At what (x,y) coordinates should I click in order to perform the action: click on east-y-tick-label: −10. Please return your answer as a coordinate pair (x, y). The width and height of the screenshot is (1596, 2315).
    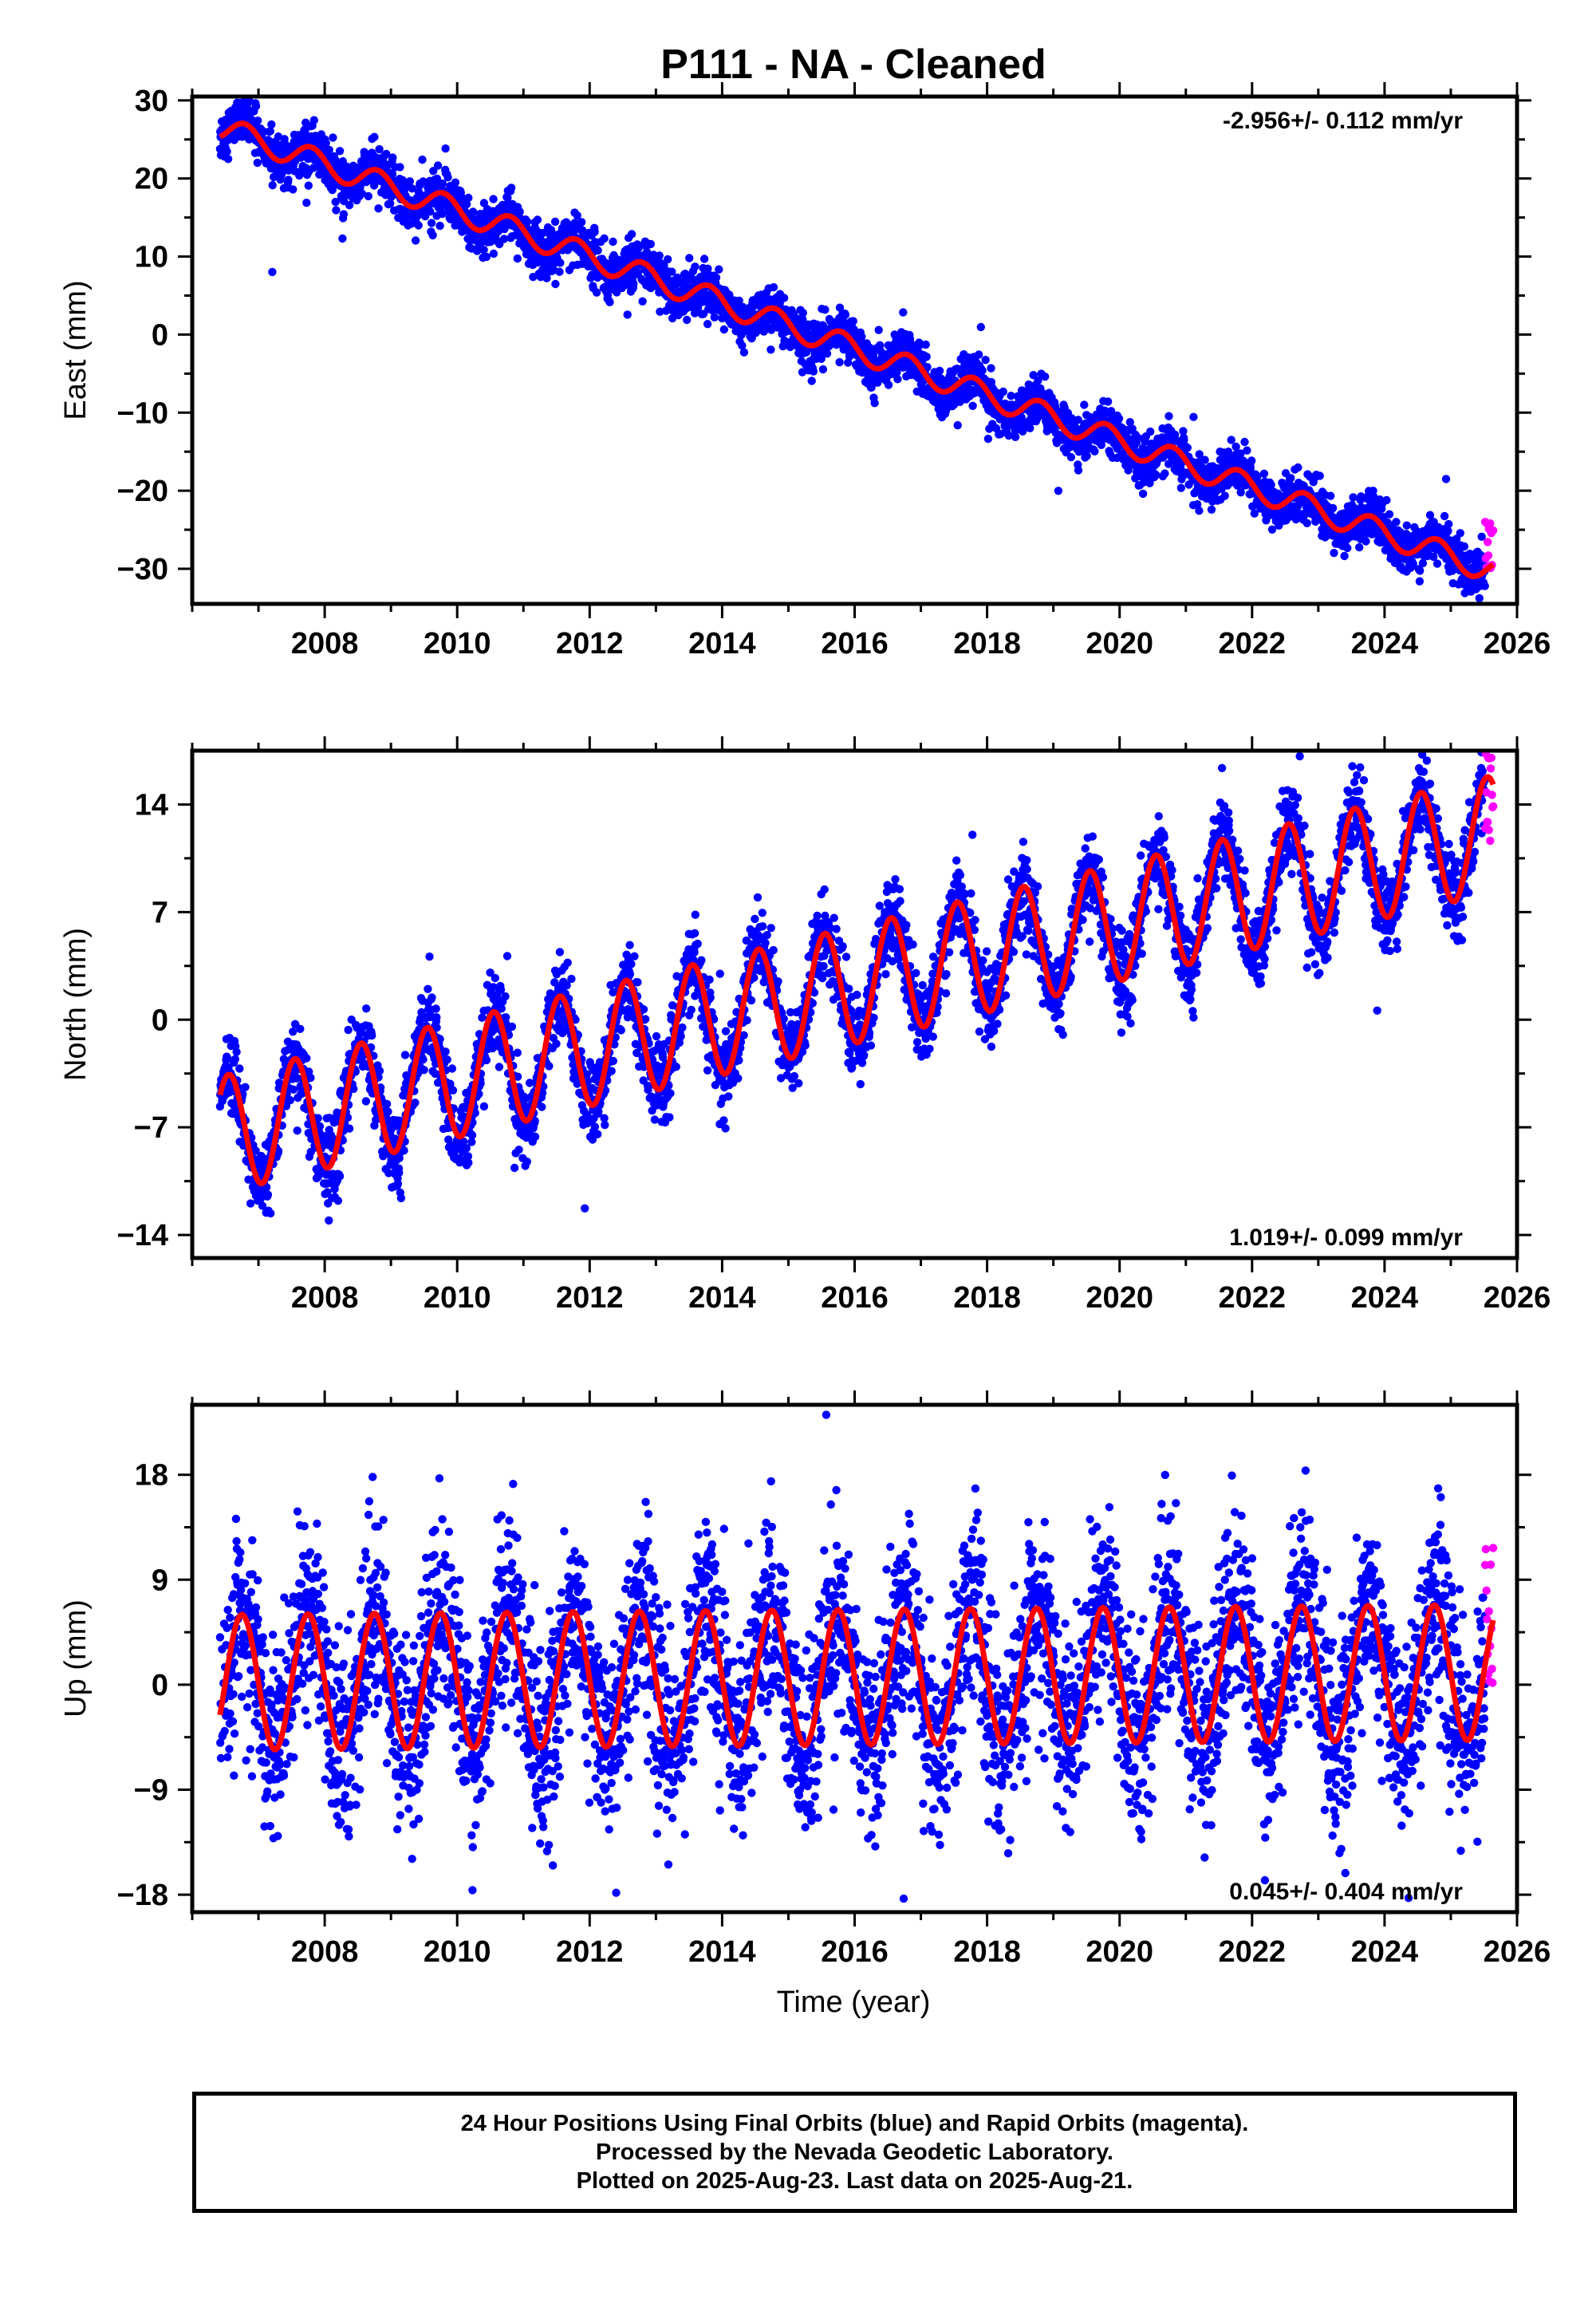
    Looking at the image, I should click on (142, 413).